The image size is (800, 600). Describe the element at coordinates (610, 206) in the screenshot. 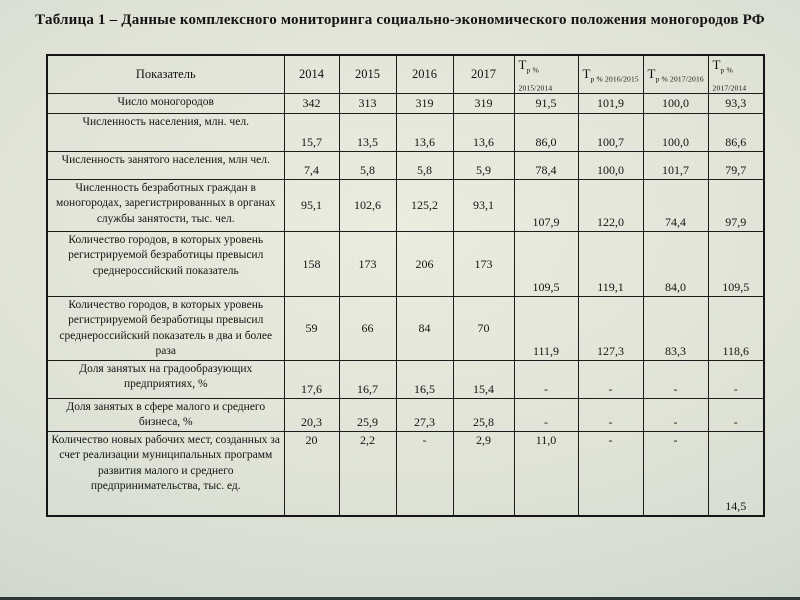

I see `value-cell: 122,0` at that location.